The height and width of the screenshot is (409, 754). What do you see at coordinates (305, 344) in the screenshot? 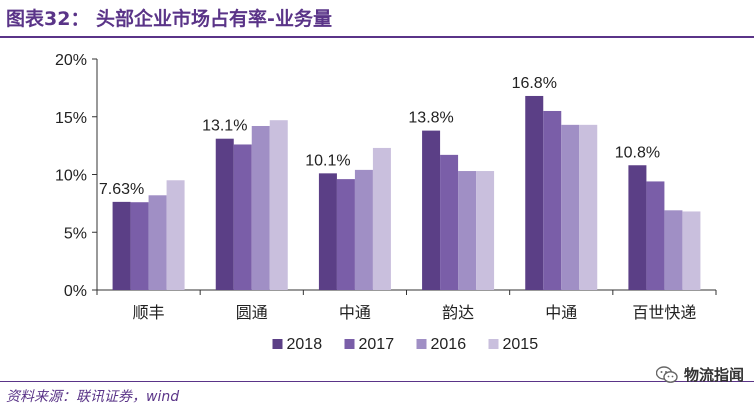
I see `legend-label: 2018` at bounding box center [305, 344].